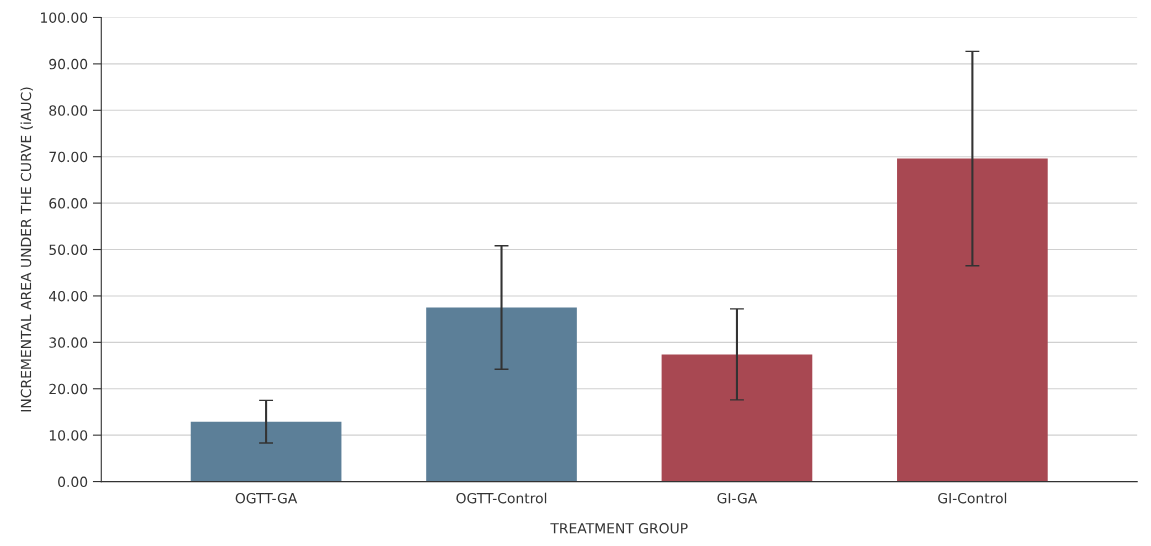 The width and height of the screenshot is (1151, 546). Describe the element at coordinates (972, 498) in the screenshot. I see `x-tick-label: GI-Control` at that location.